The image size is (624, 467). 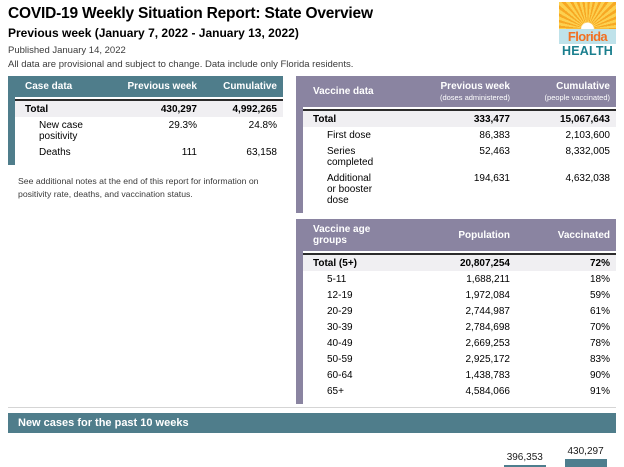 I want to click on row-value: 4,632,038, so click(x=588, y=178).